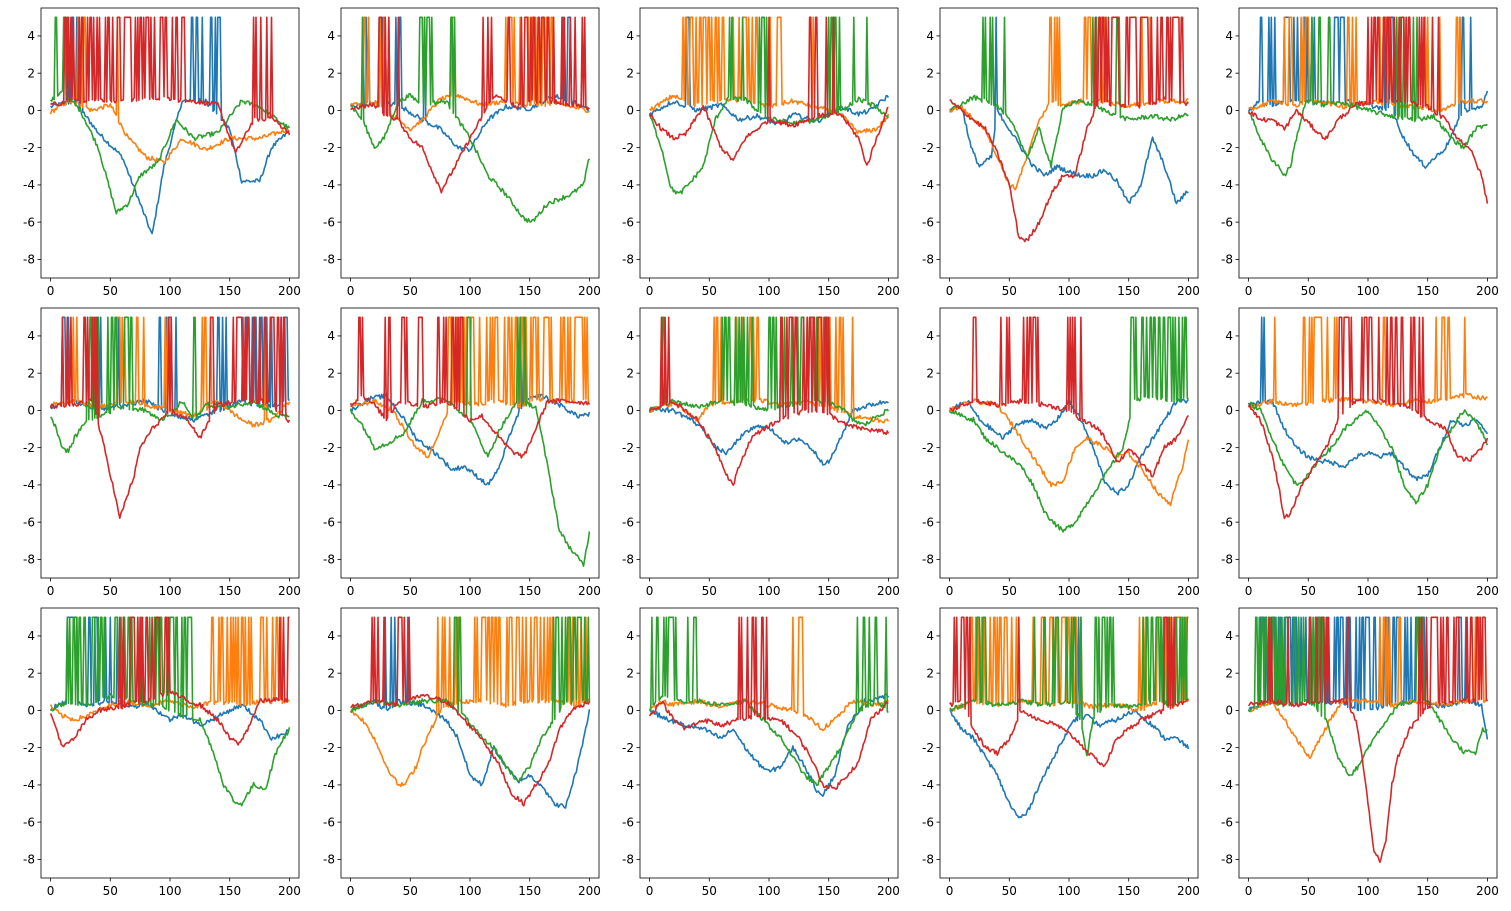 The width and height of the screenshot is (1511, 911). I want to click on subplot-12: 0 50 100 150 200 -8 -6 -4 -2 0 2 4, so click(462, 752).